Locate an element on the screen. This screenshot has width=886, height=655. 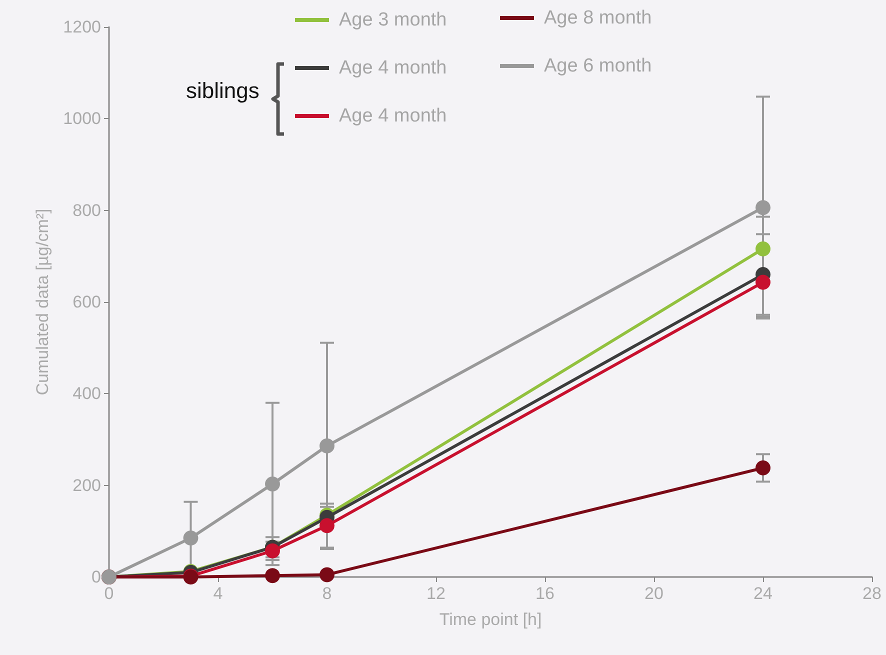
y-tick-label: 600 is located at coordinates (86, 302).